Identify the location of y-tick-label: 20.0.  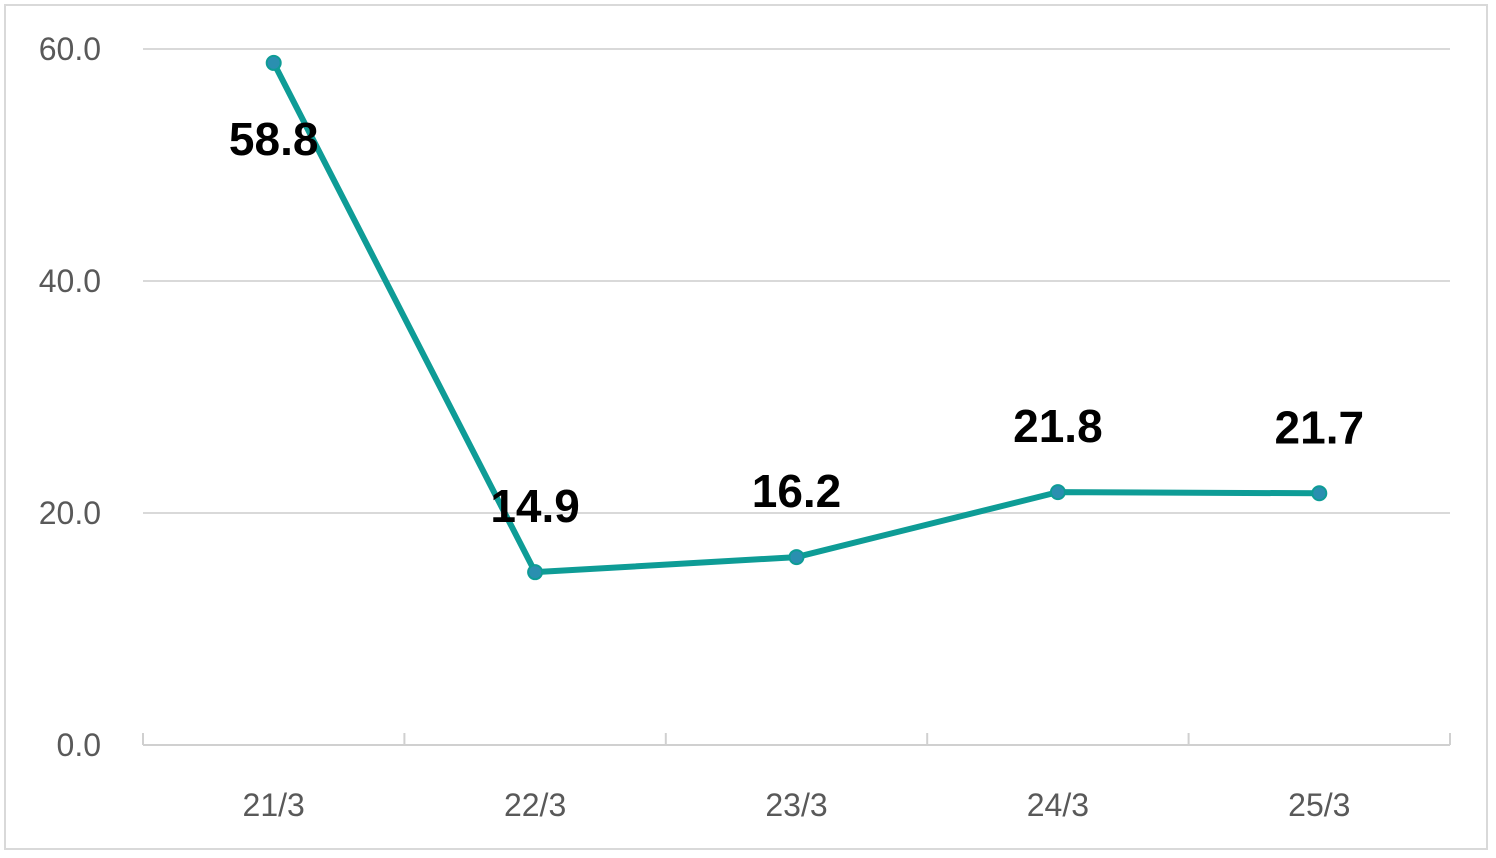
(70, 513).